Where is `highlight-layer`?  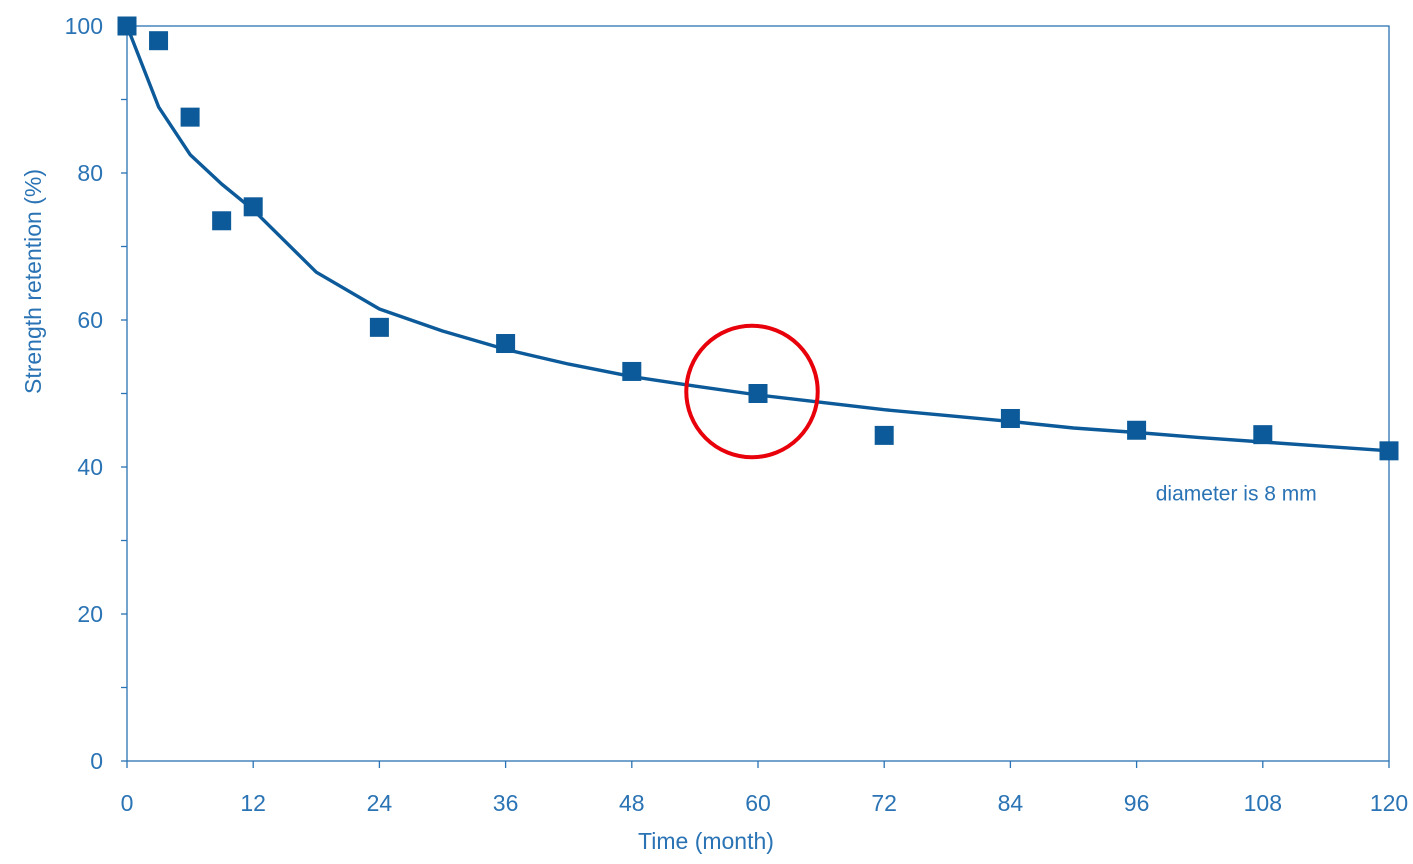
highlight-layer is located at coordinates (752, 391).